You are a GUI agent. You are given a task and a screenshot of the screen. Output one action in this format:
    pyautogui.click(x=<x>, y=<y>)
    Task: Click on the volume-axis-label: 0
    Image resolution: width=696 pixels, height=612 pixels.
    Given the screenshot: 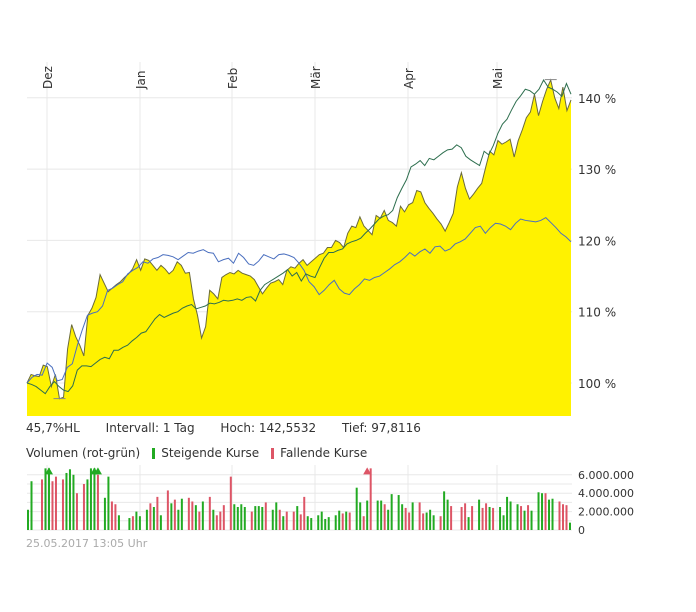 What is the action you would take?
    pyautogui.click(x=581, y=530)
    